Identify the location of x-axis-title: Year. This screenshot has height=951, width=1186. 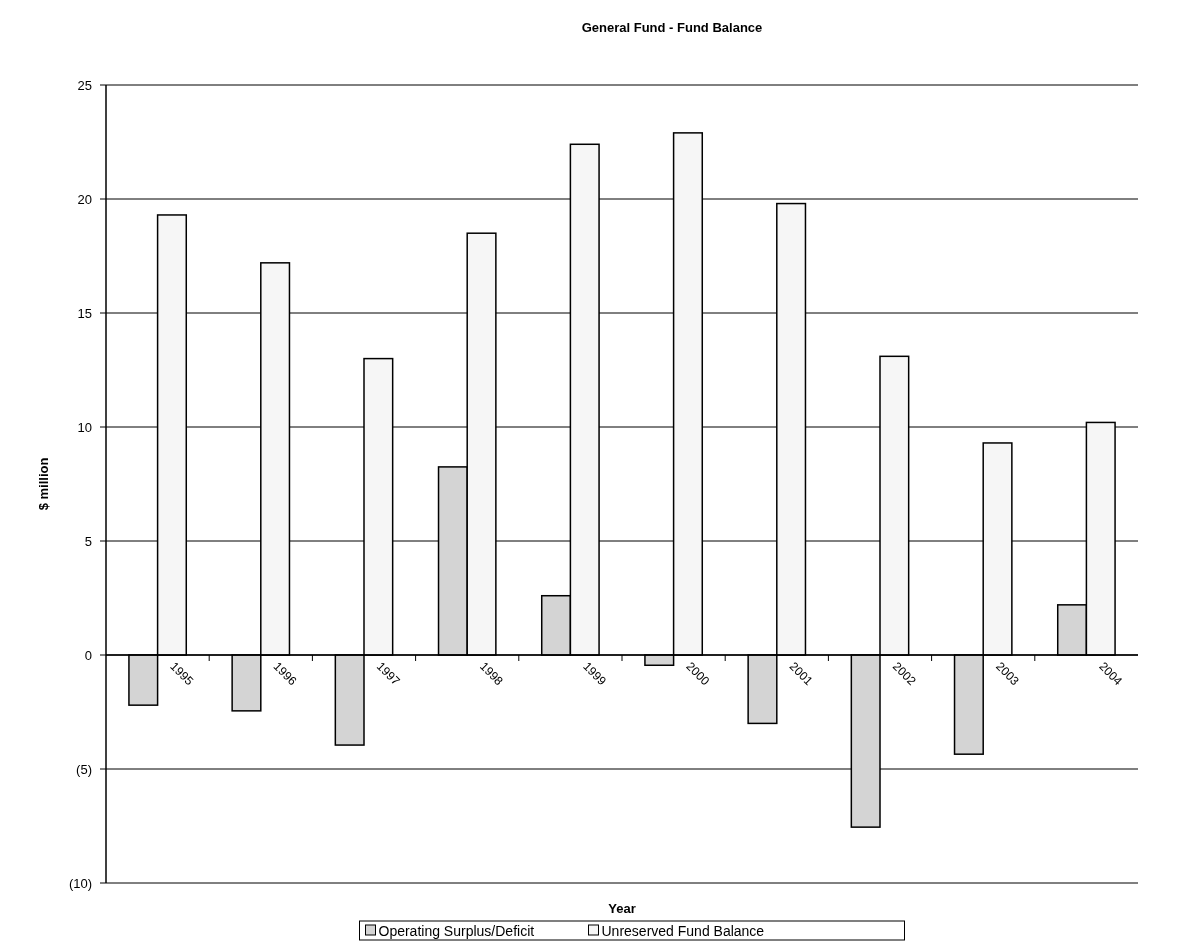
(622, 908).